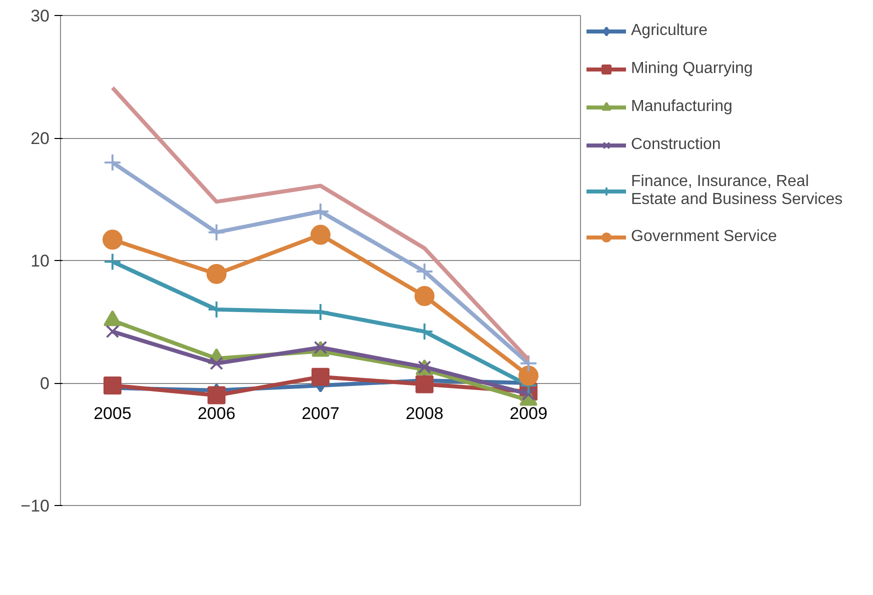 The width and height of the screenshot is (873, 595). Describe the element at coordinates (676, 145) in the screenshot. I see `legend-label: Construction` at that location.